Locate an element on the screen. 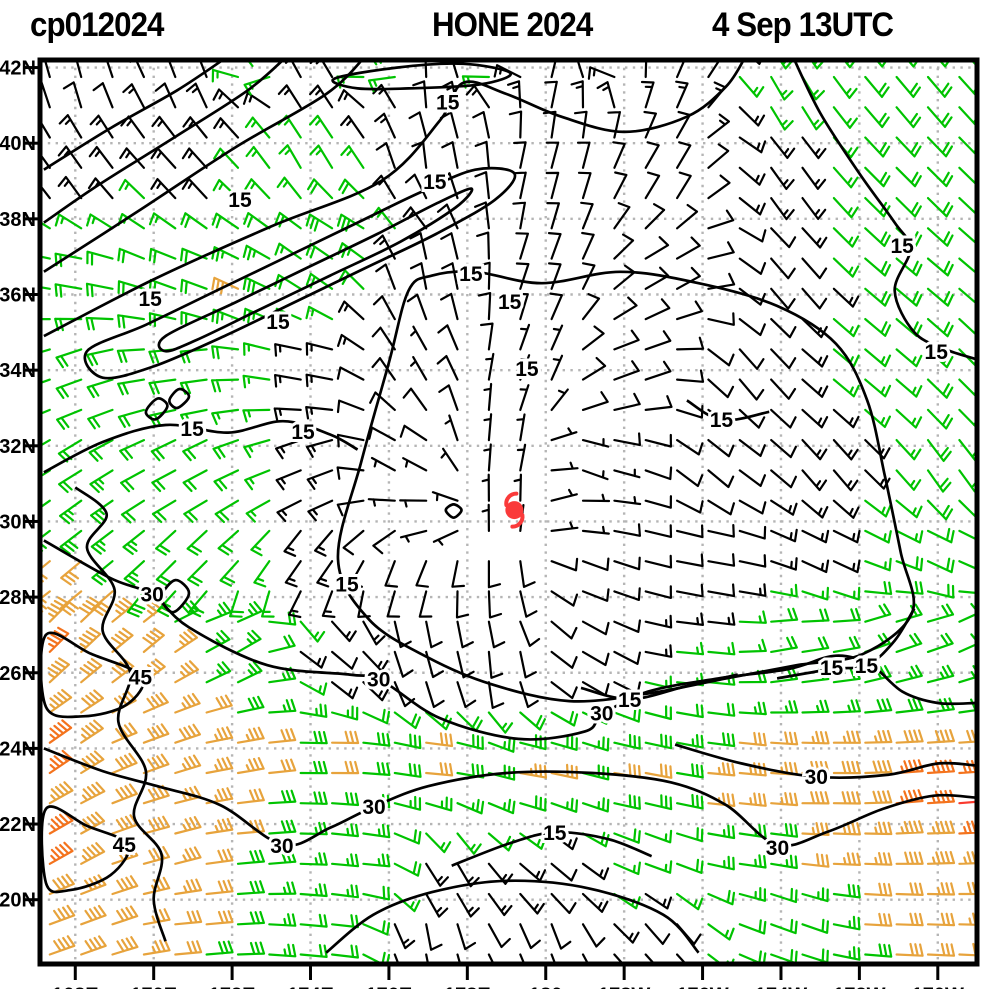  storm-symbol-lower-hook is located at coordinates (517, 521).